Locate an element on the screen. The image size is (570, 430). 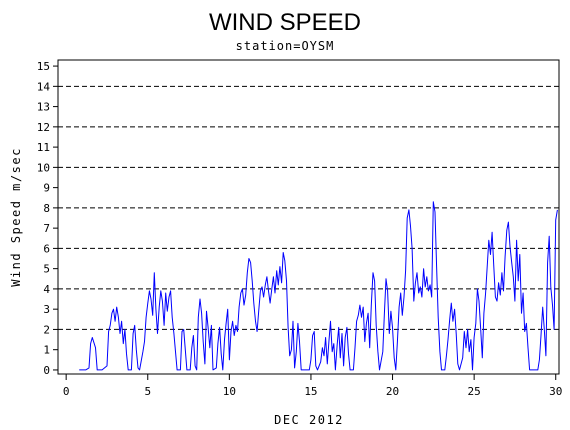
x-tick-label: 0 is located at coordinates (66, 391).